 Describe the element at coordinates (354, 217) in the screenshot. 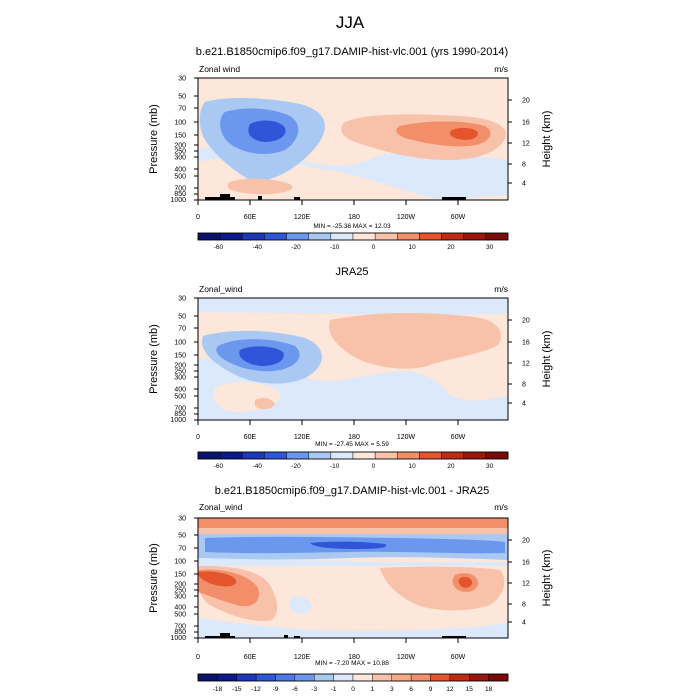

I see `x-tick-label: 180` at that location.